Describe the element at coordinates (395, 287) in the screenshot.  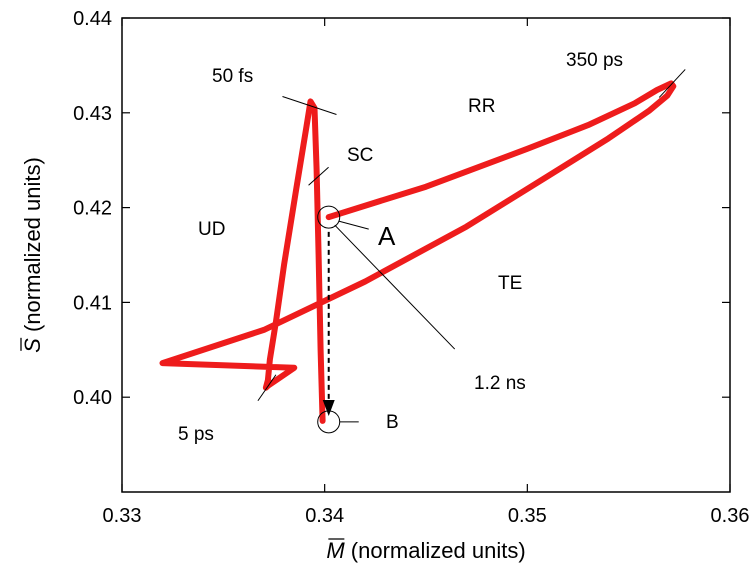
I see `leader-1-2ns` at that location.